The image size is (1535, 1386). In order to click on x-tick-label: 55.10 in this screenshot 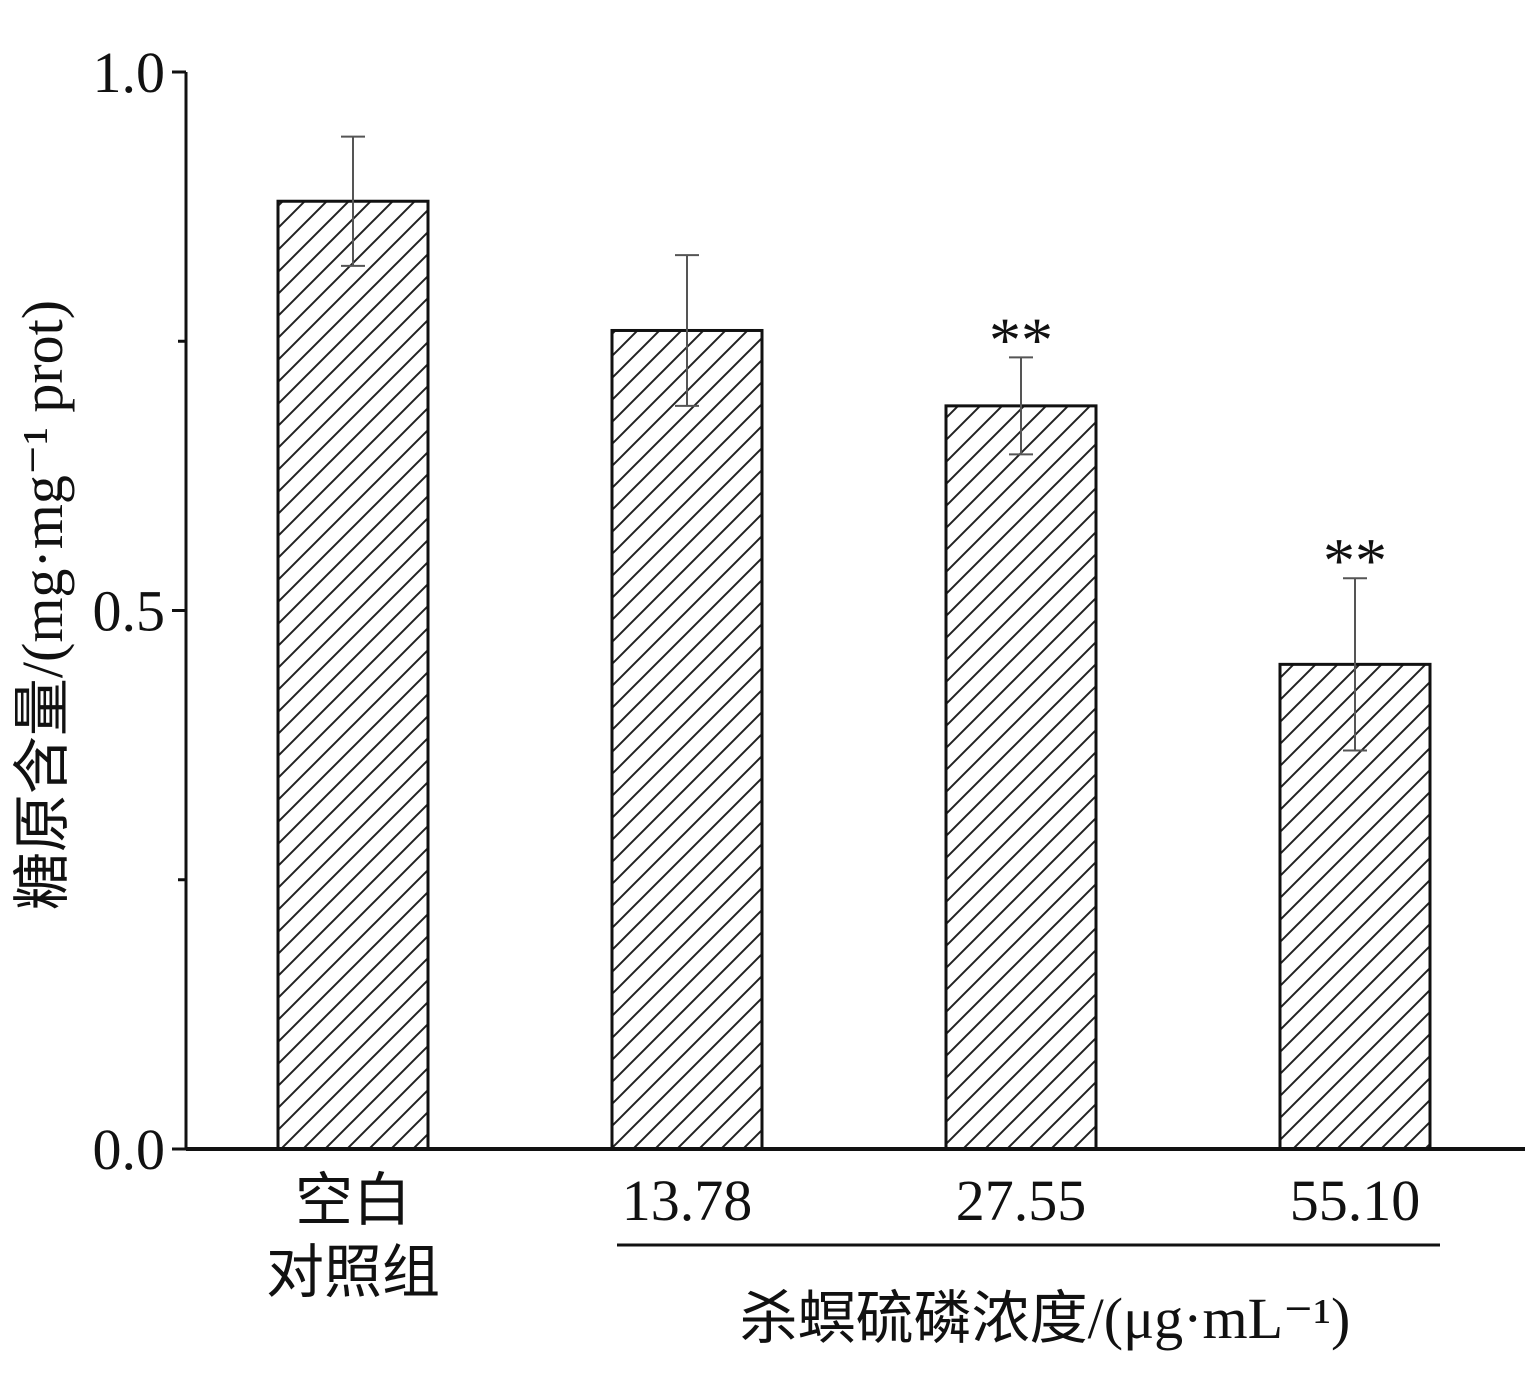, I will do `click(1355, 1200)`.